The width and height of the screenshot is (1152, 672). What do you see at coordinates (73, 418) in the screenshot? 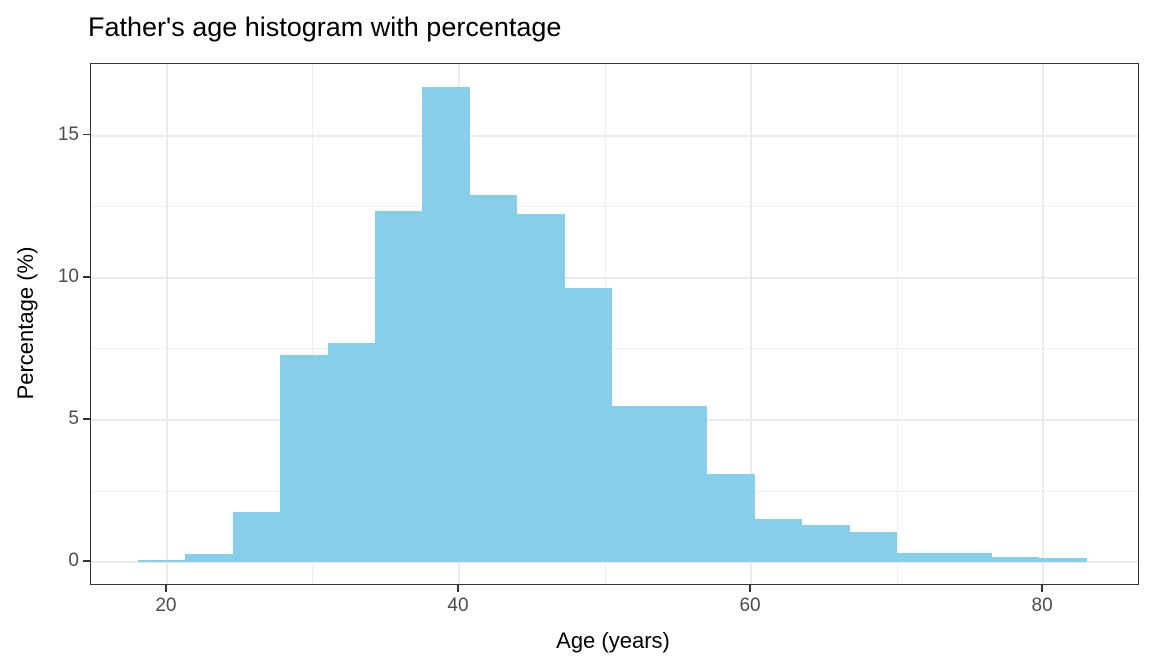
I see `y-tick-label: 5` at bounding box center [73, 418].